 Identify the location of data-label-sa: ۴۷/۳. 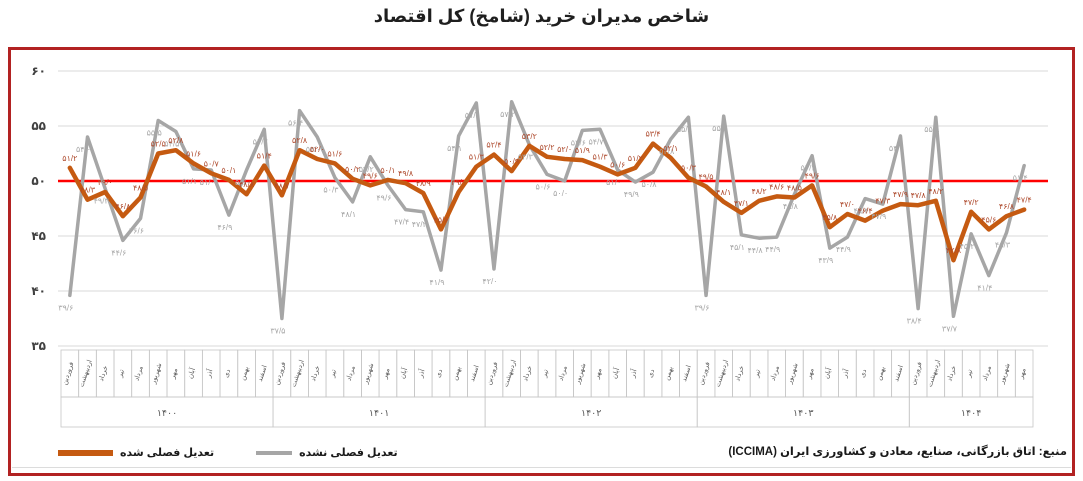
(883, 201).